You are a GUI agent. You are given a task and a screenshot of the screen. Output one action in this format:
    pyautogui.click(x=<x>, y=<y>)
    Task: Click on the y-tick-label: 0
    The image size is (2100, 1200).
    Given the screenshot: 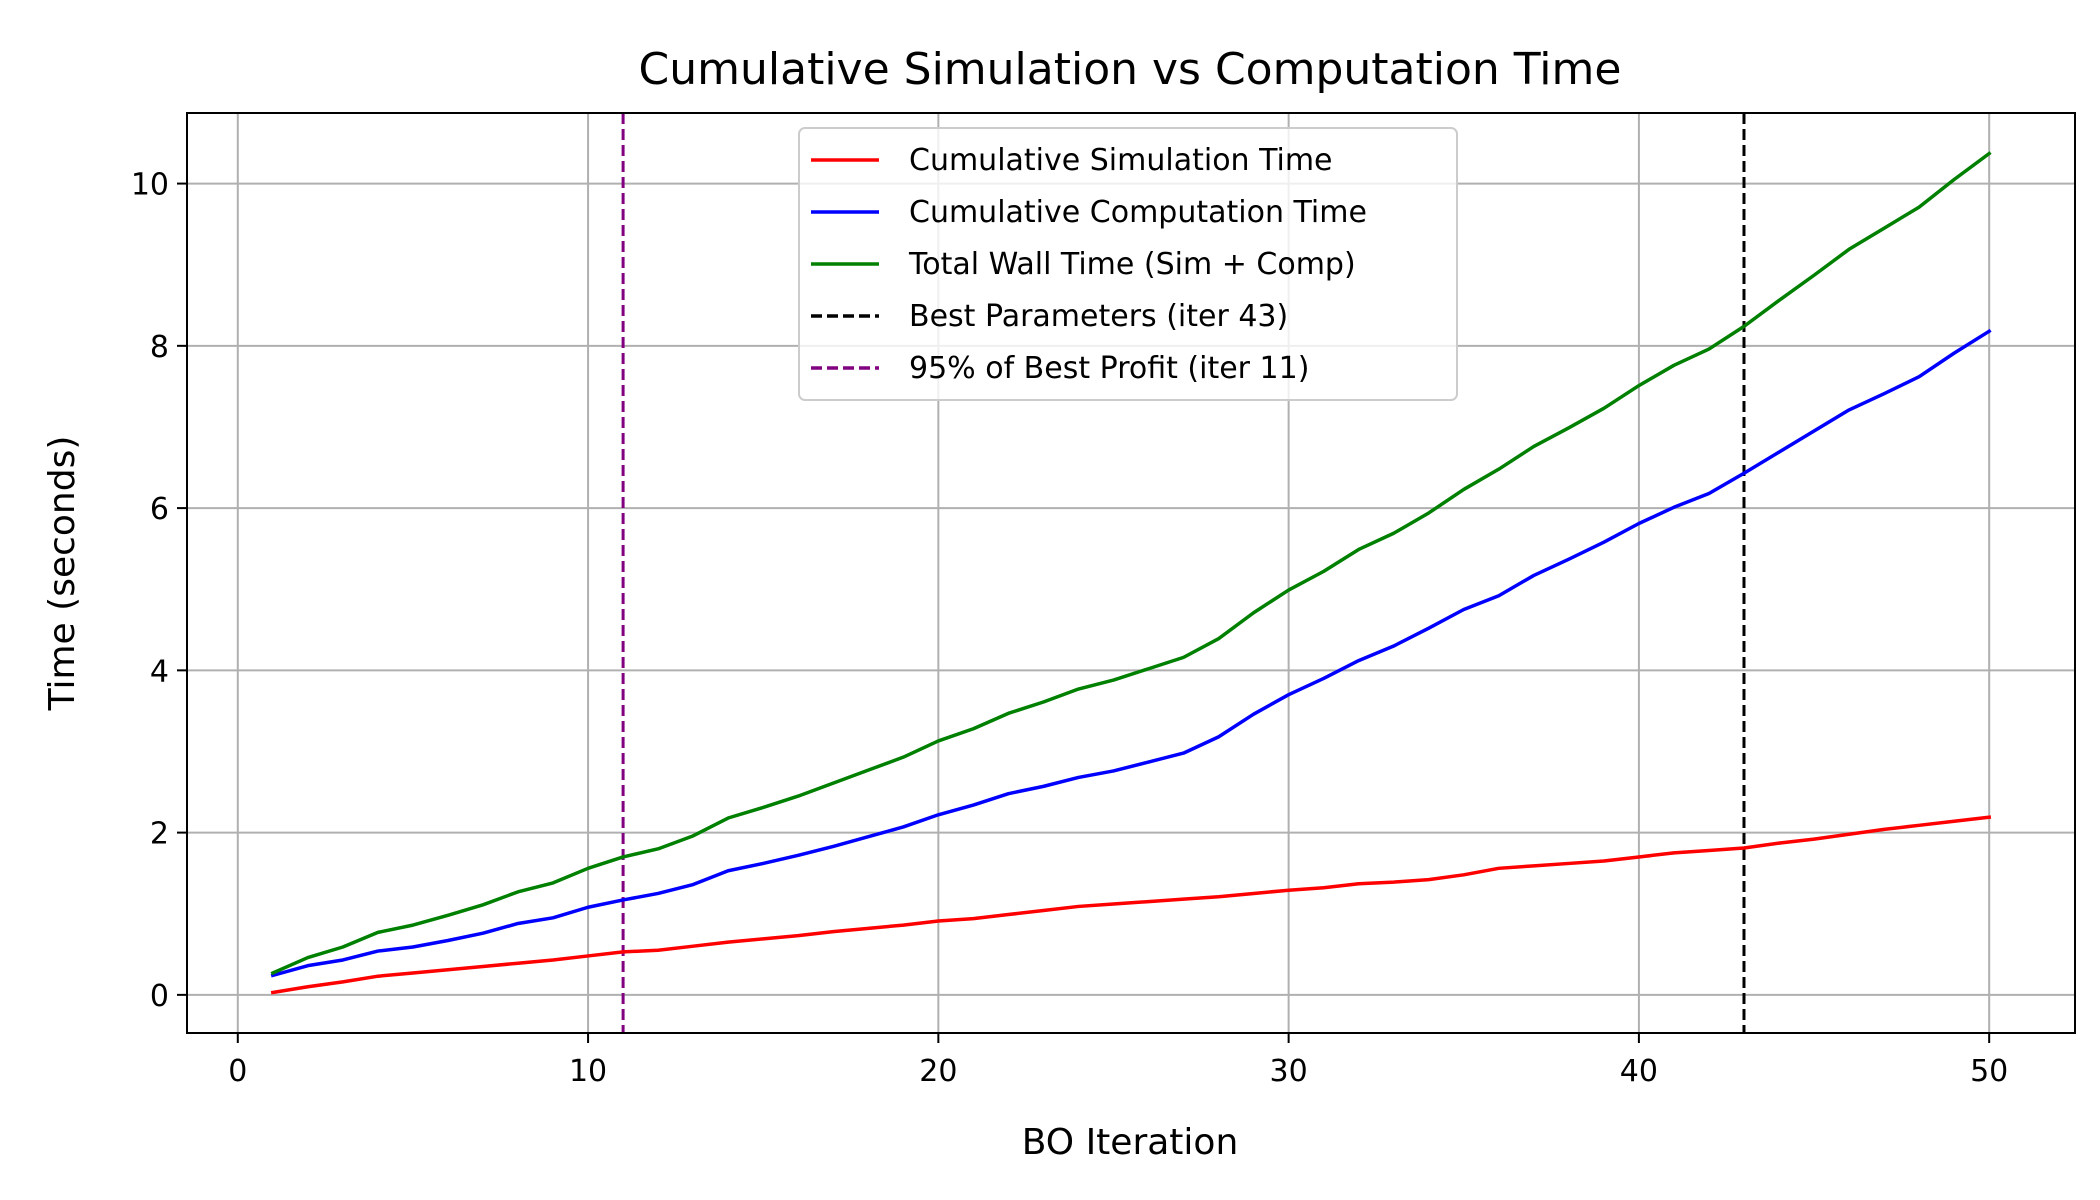 What is the action you would take?
    pyautogui.click(x=159, y=996)
    